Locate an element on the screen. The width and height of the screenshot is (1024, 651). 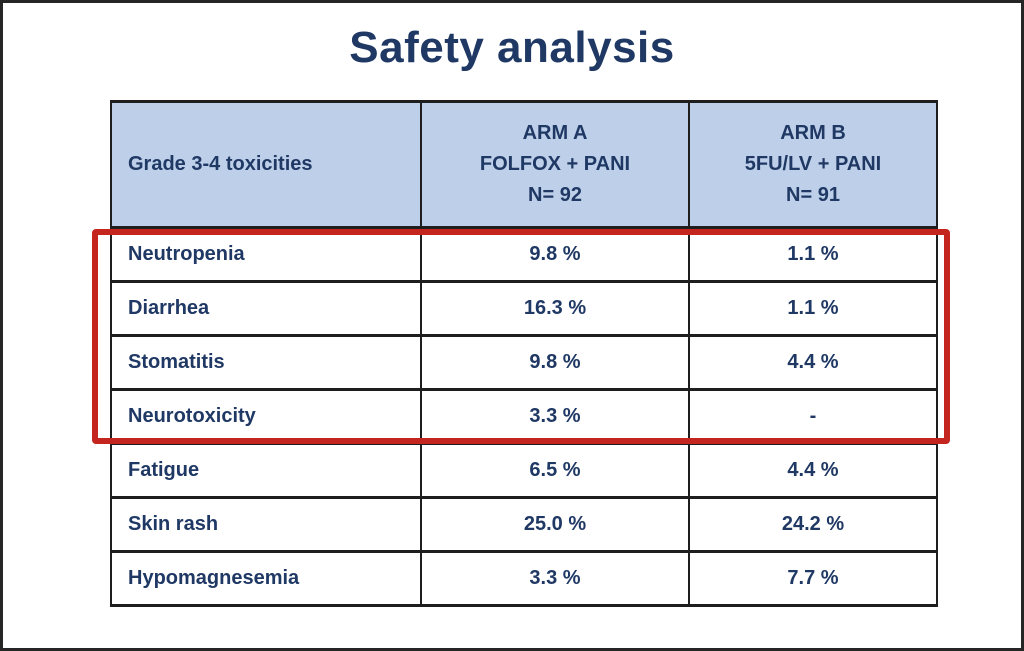
arm-b-n-count: N= 91 is located at coordinates (813, 195).